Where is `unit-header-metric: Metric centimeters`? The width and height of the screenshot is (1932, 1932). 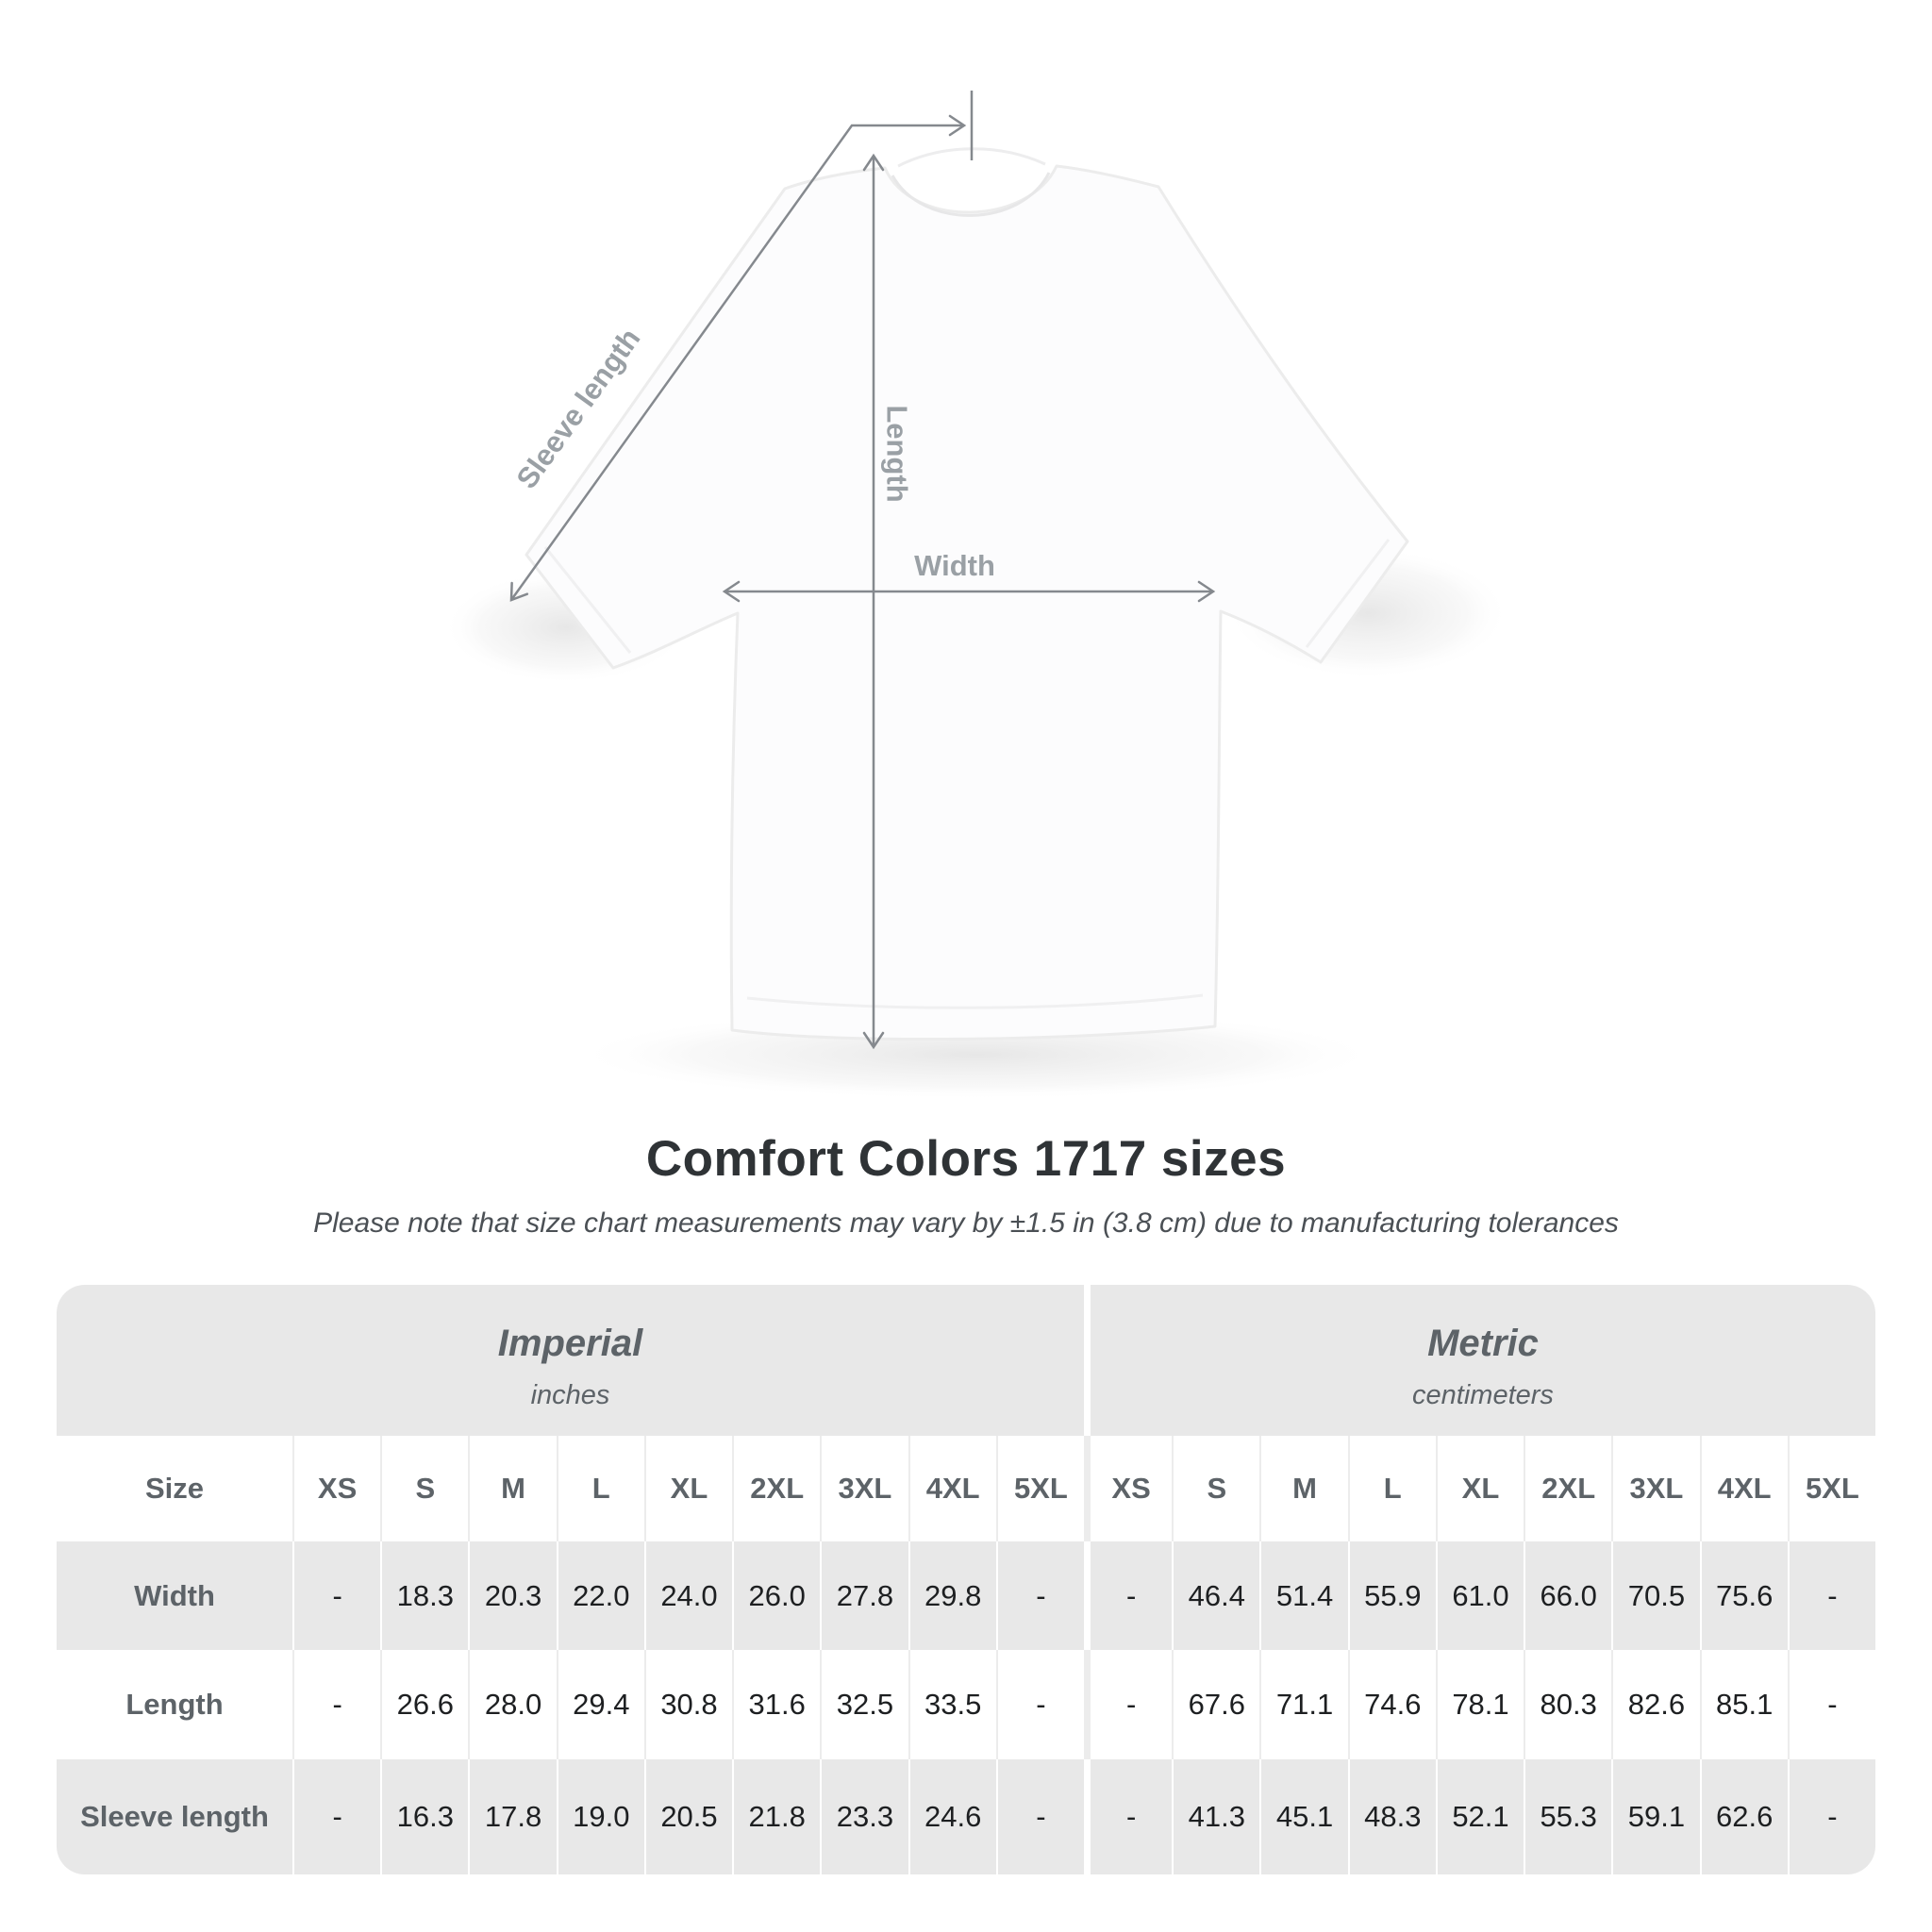 unit-header-metric: Metric centimeters is located at coordinates (1479, 1361).